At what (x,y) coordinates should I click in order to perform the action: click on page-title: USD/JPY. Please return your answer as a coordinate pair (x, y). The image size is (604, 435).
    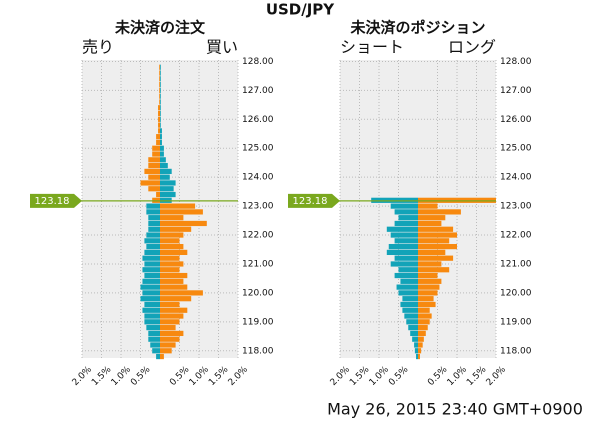
    Looking at the image, I should click on (300, 10).